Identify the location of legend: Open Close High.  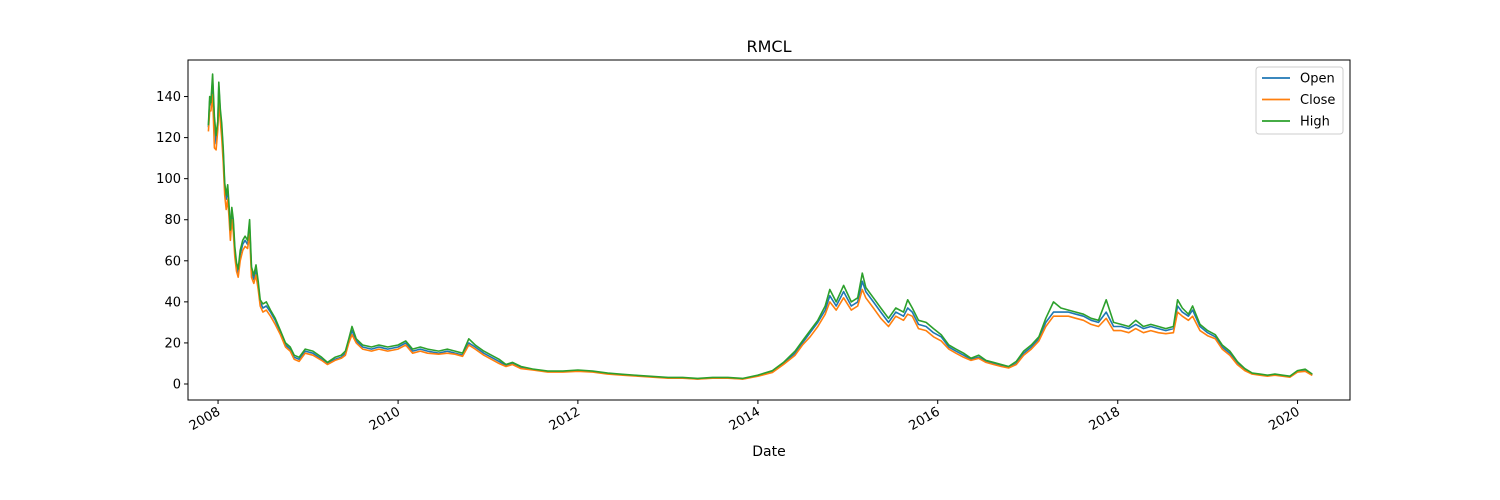
(1299, 100).